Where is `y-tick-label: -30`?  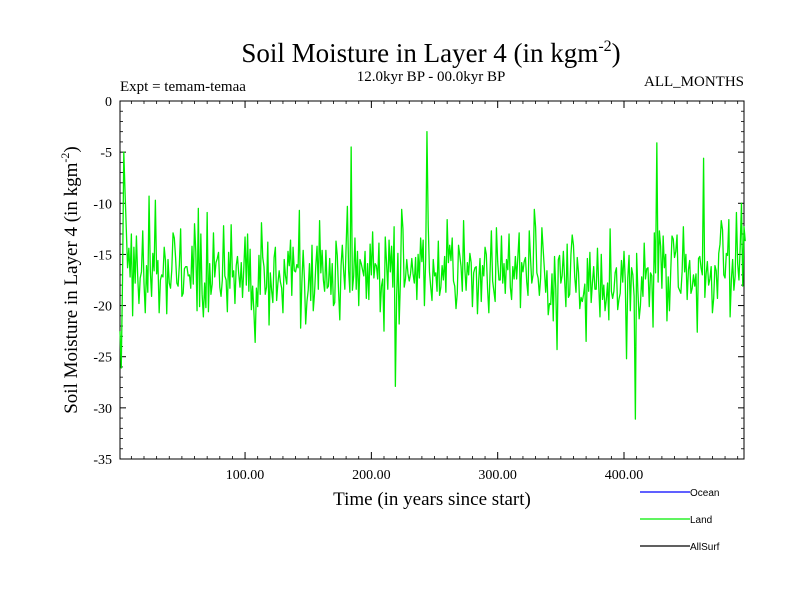 y-tick-label: -30 is located at coordinates (102, 409).